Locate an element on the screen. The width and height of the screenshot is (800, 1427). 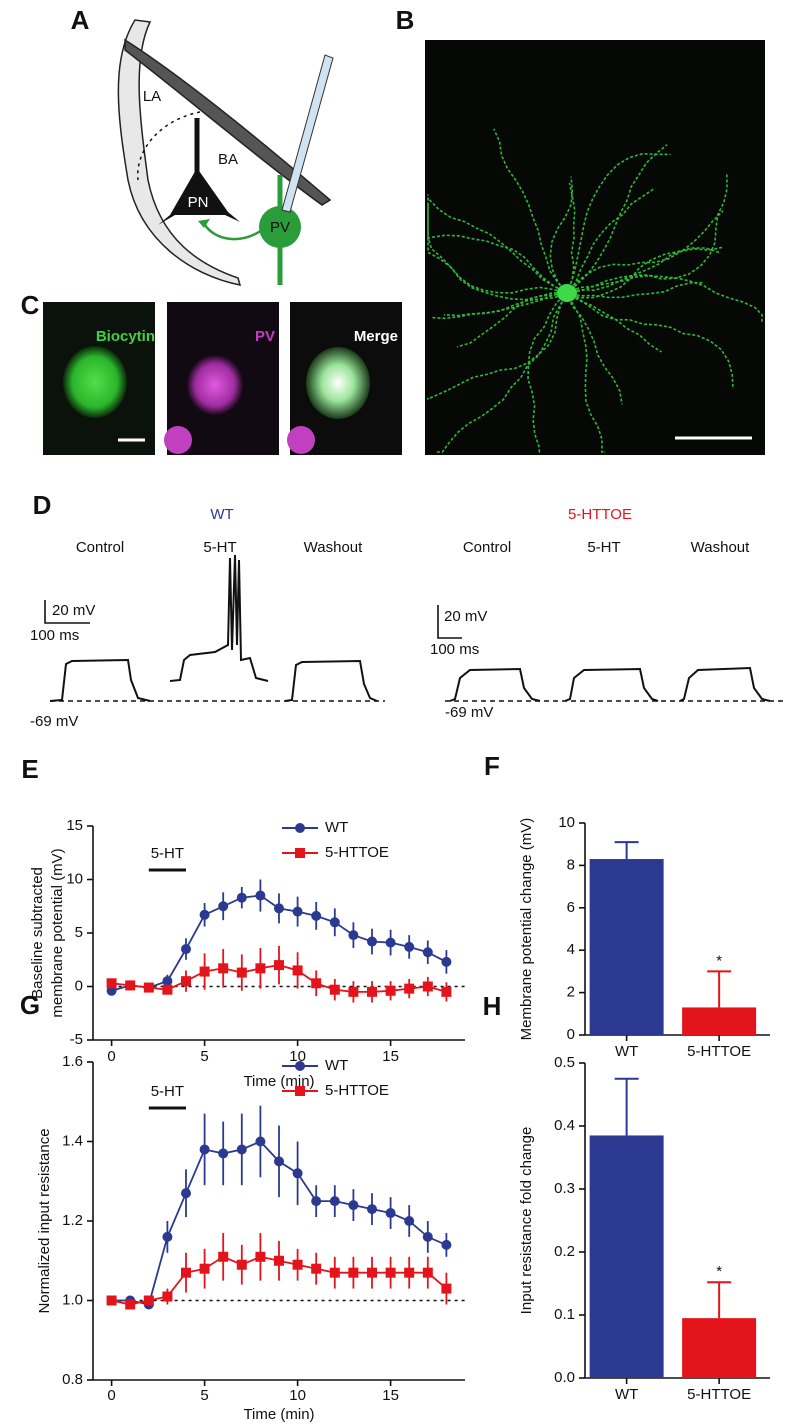
y-tick-label: 1.6 is located at coordinates (72, 1061).